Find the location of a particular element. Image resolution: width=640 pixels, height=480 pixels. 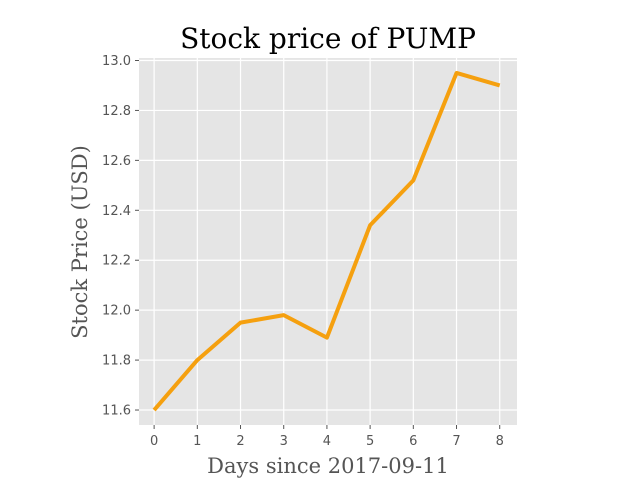

x-axis-label: Days since 2017-09-11 is located at coordinates (328, 466).